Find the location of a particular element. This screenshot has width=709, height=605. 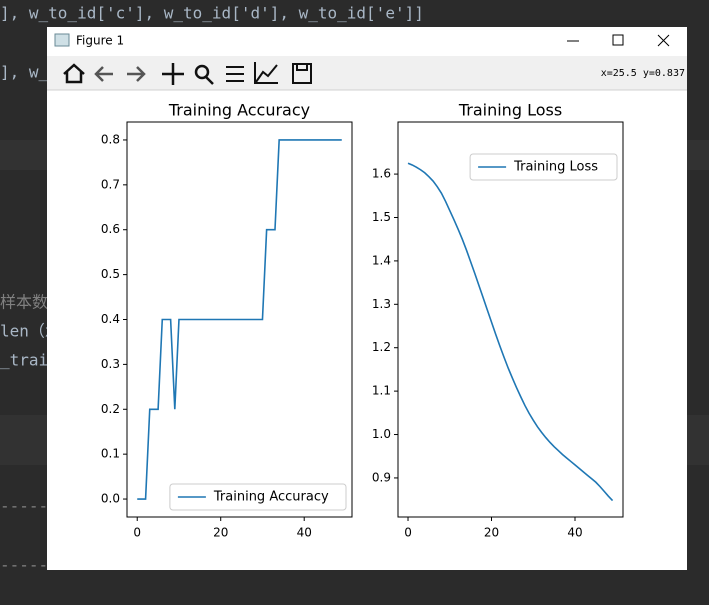

zoom-button is located at coordinates (202, 72).